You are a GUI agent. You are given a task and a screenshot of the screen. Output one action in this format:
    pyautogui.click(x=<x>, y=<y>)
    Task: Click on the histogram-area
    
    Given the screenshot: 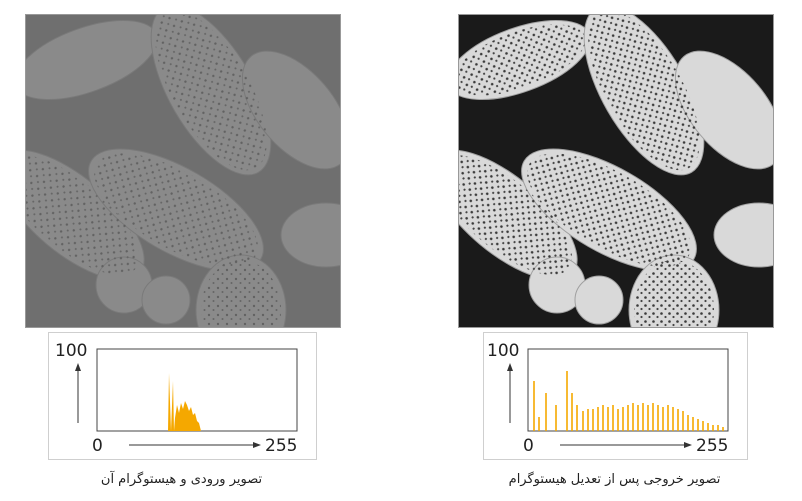 What is the action you would take?
    pyautogui.click(x=184, y=402)
    